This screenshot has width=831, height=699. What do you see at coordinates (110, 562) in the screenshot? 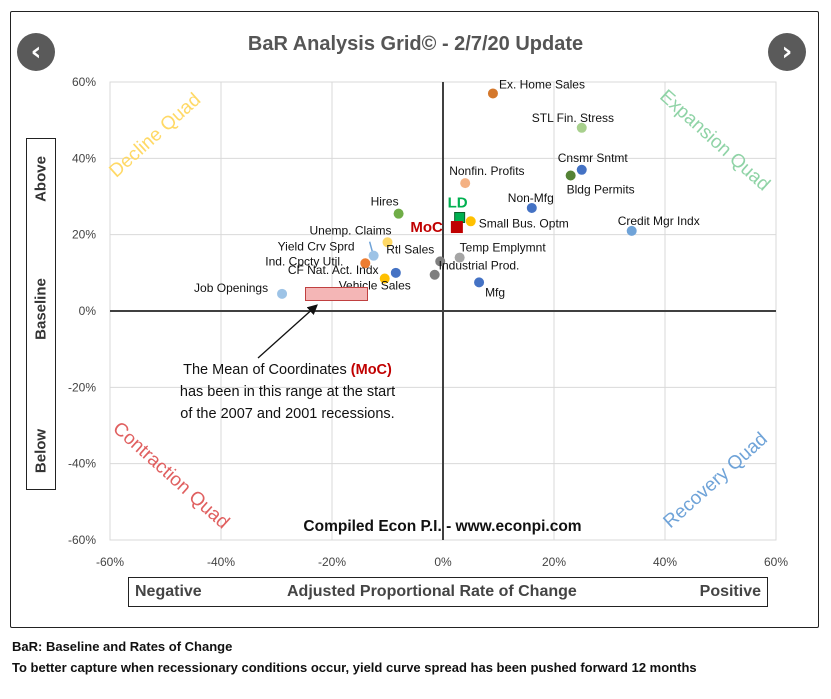
I see `x-tick-label: -60%` at bounding box center [110, 562].